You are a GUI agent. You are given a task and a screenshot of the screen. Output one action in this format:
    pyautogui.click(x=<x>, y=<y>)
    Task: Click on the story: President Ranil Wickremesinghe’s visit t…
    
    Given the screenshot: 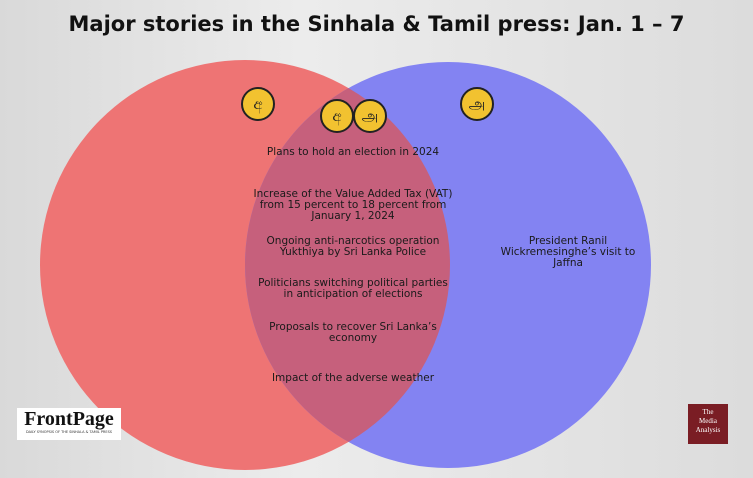 What is the action you would take?
    pyautogui.click(x=568, y=252)
    